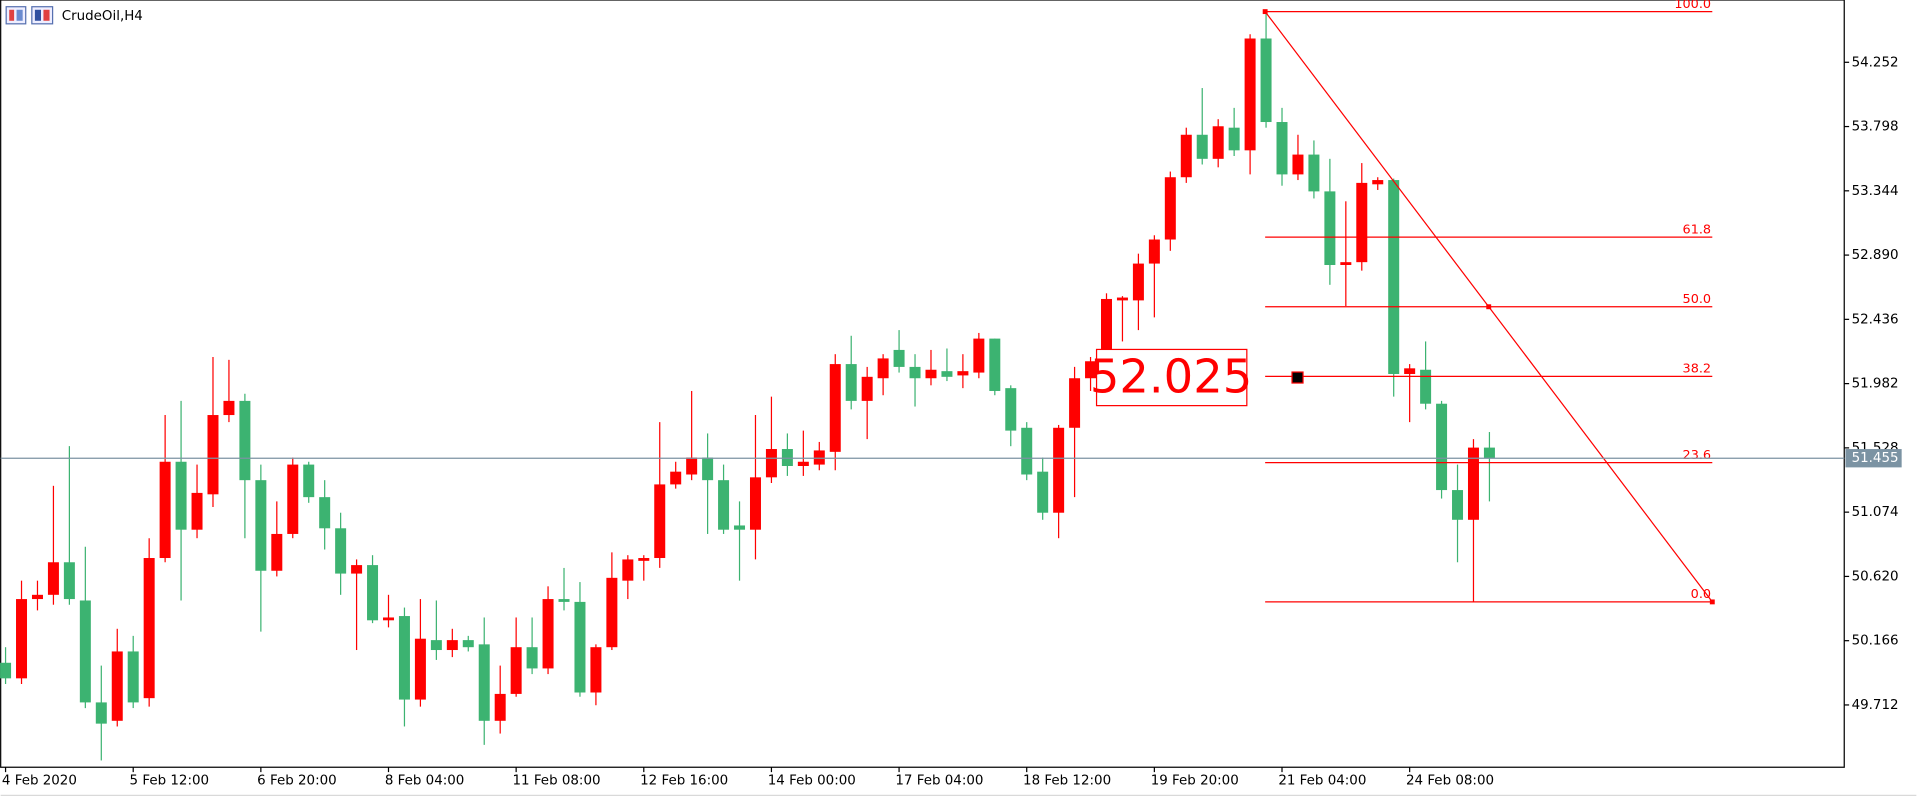 The image size is (1917, 799). Describe the element at coordinates (1701, 594) in the screenshot. I see `fib-level-label: 0.0` at that location.